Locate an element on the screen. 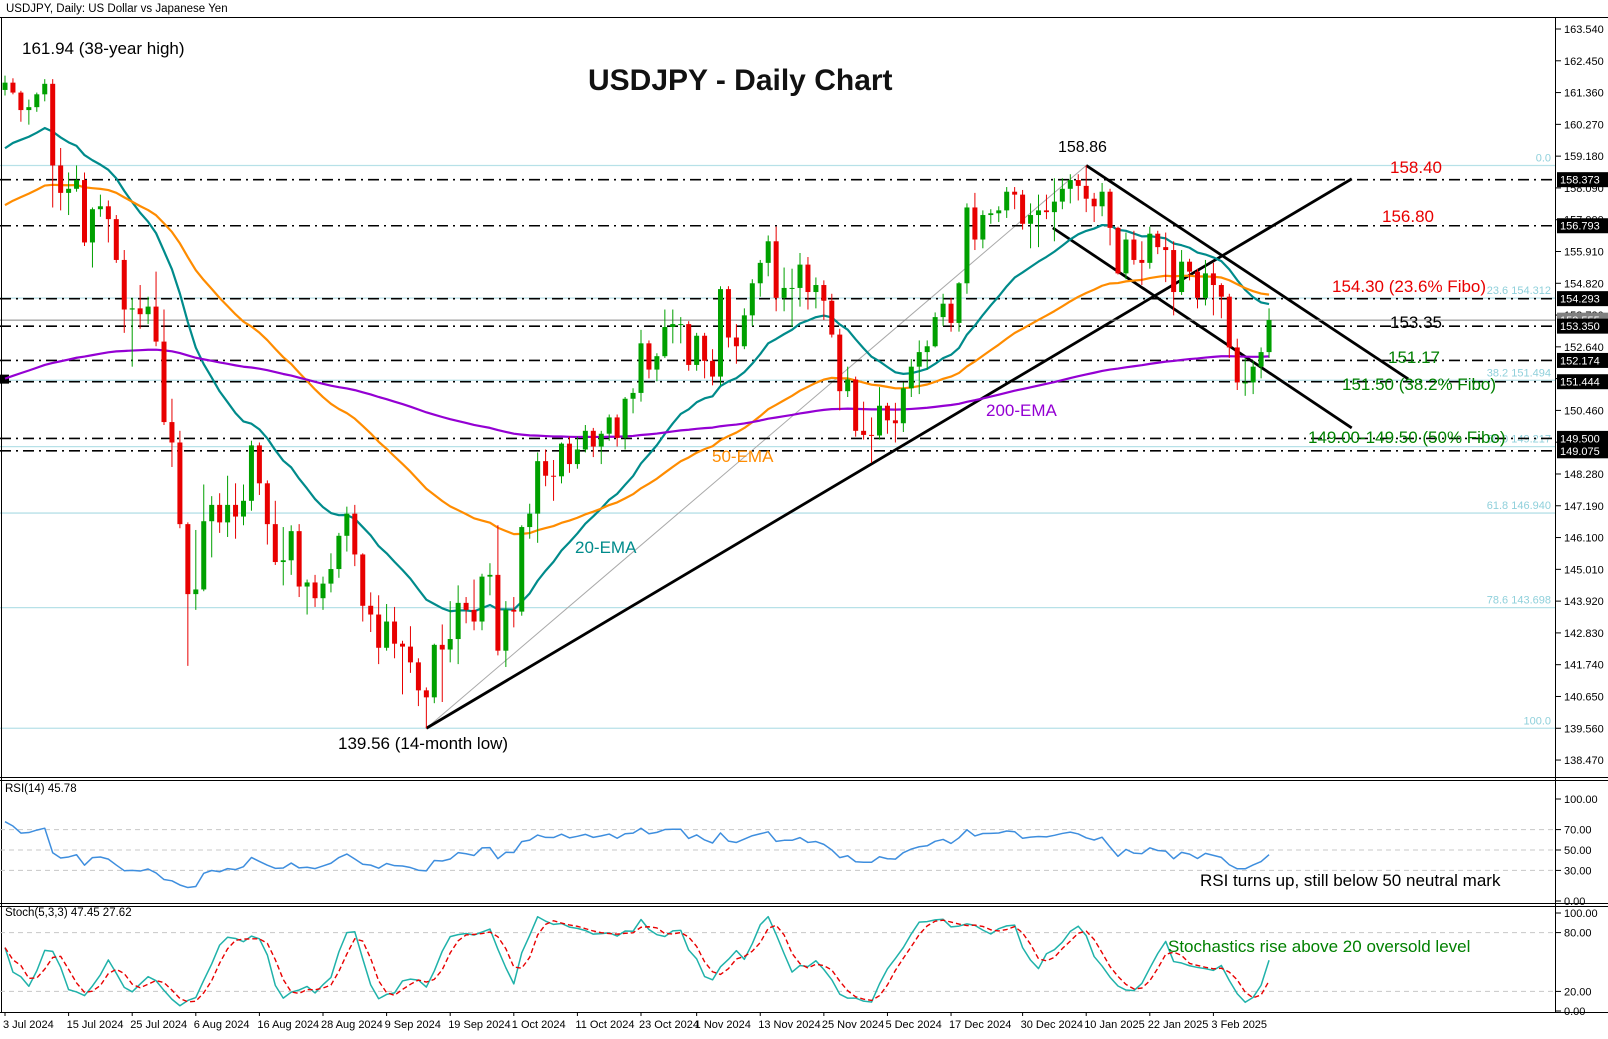 This screenshot has height=1039, width=1608. price-marker-149.075 is located at coordinates (1582, 451).